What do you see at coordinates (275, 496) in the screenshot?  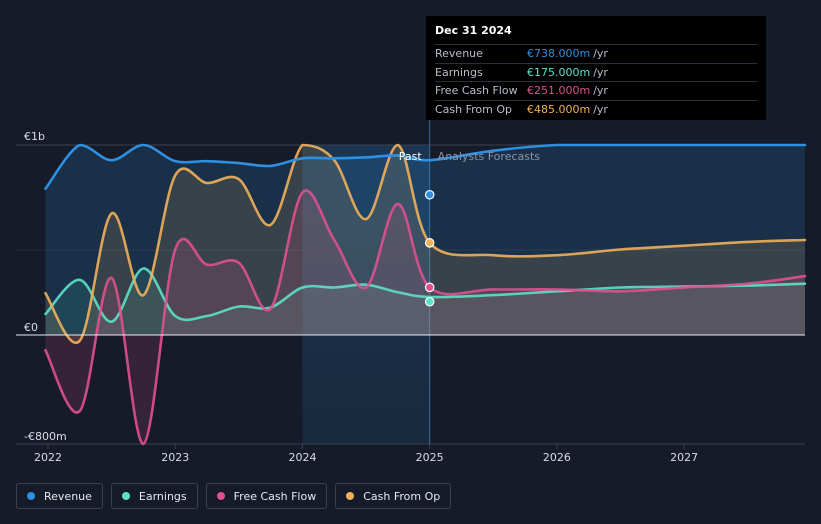 I see `legend-label: Free Cash Flow` at bounding box center [275, 496].